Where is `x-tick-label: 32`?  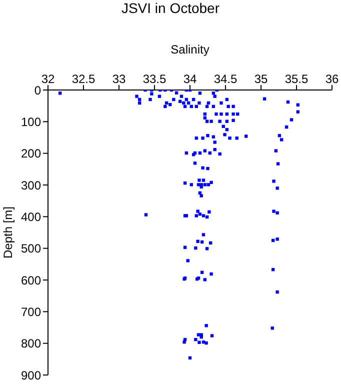 x-tick-label: 32 is located at coordinates (48, 79).